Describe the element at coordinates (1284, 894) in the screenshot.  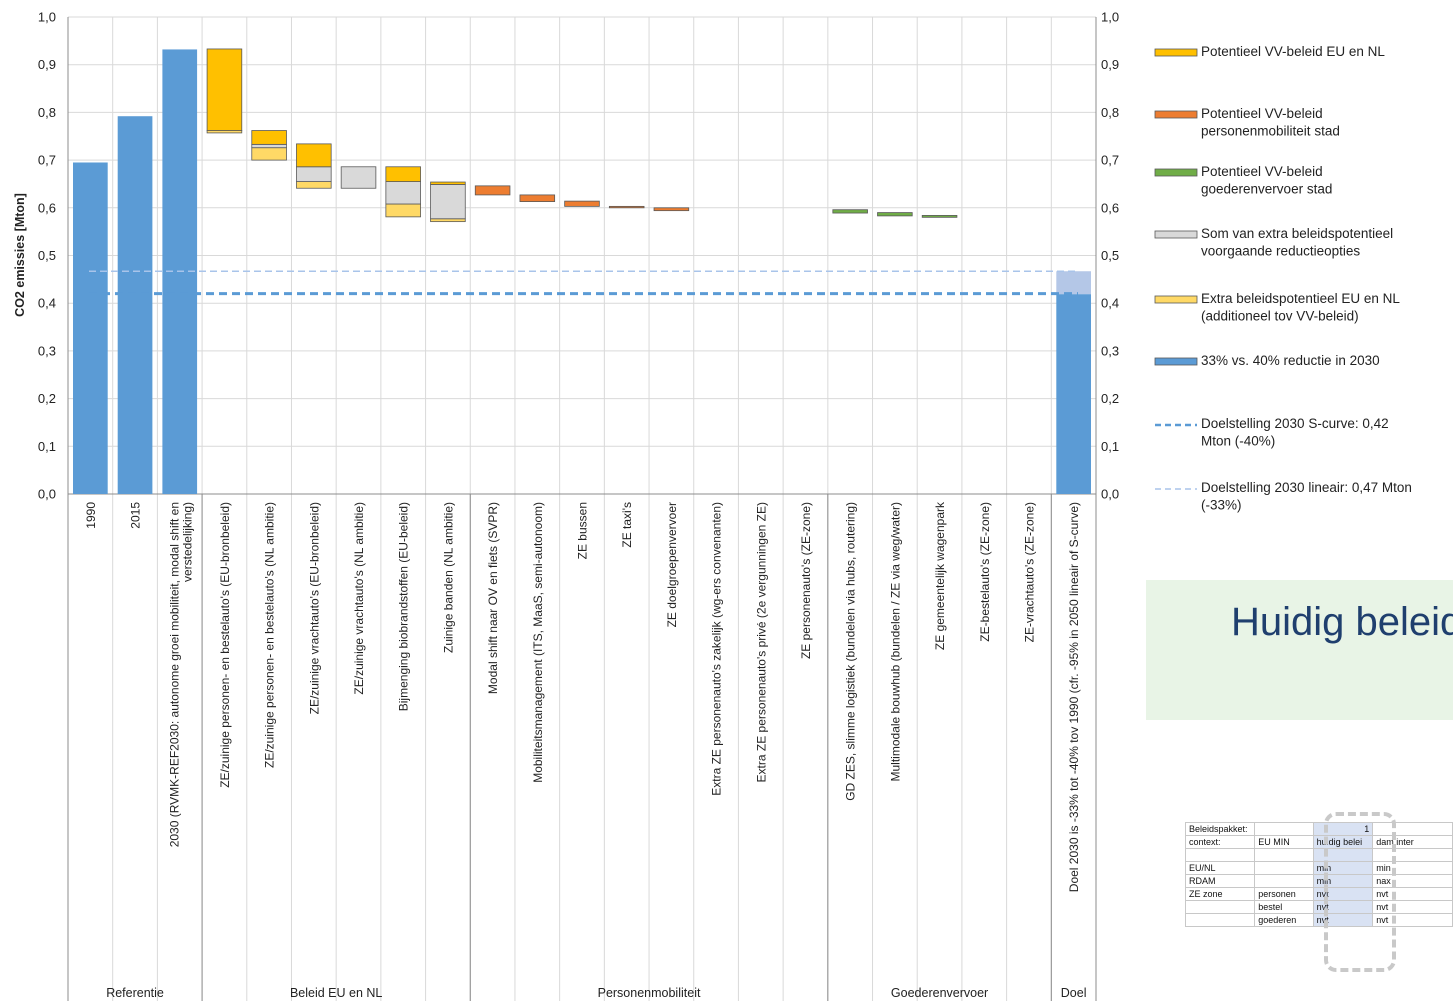
I see `sheet-cell: personen` at that location.